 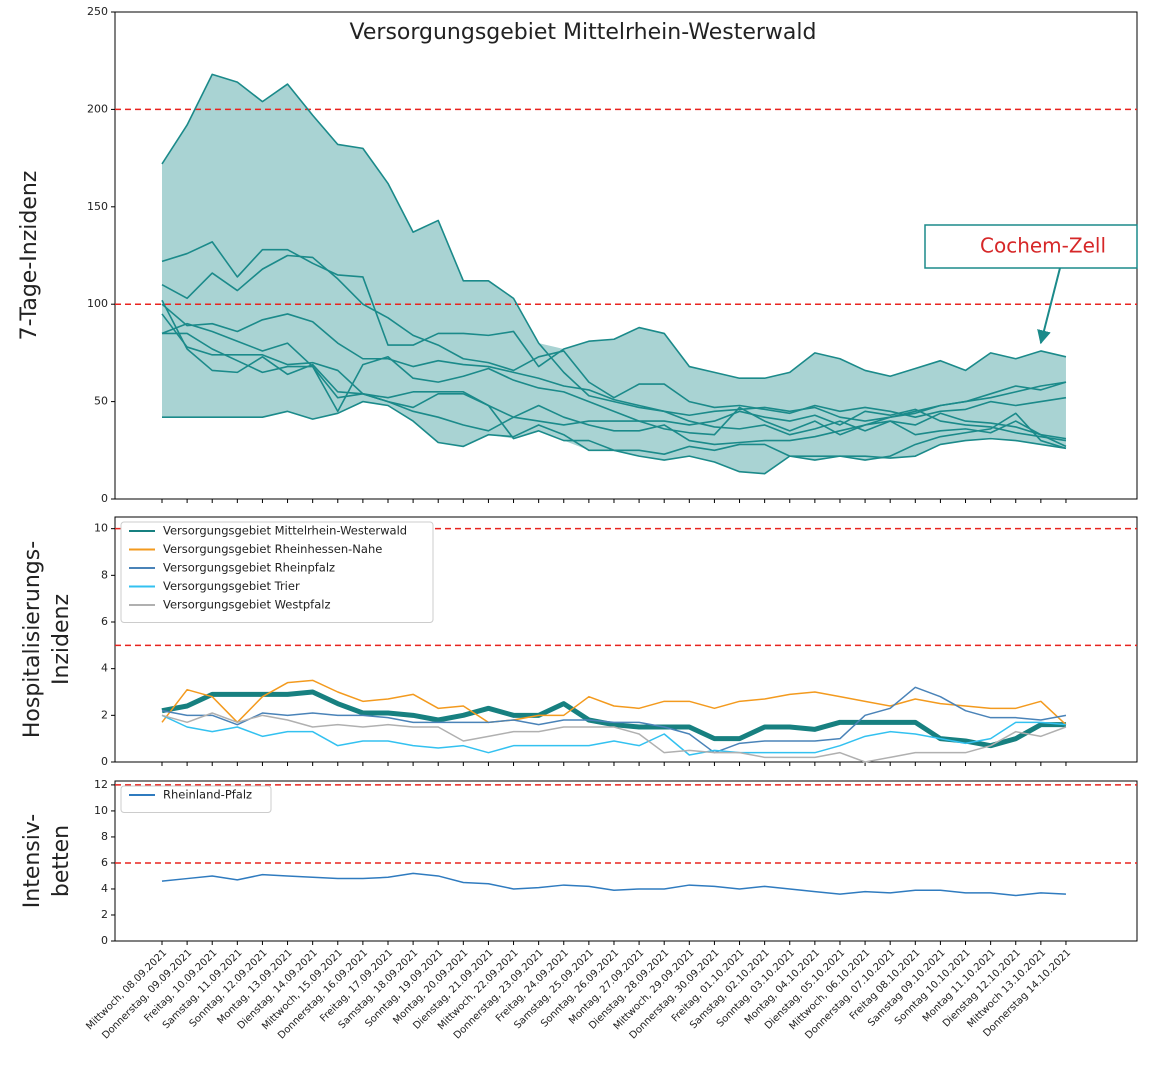 What do you see at coordinates (97, 206) in the screenshot?
I see `y-tick-label: 150` at bounding box center [97, 206].